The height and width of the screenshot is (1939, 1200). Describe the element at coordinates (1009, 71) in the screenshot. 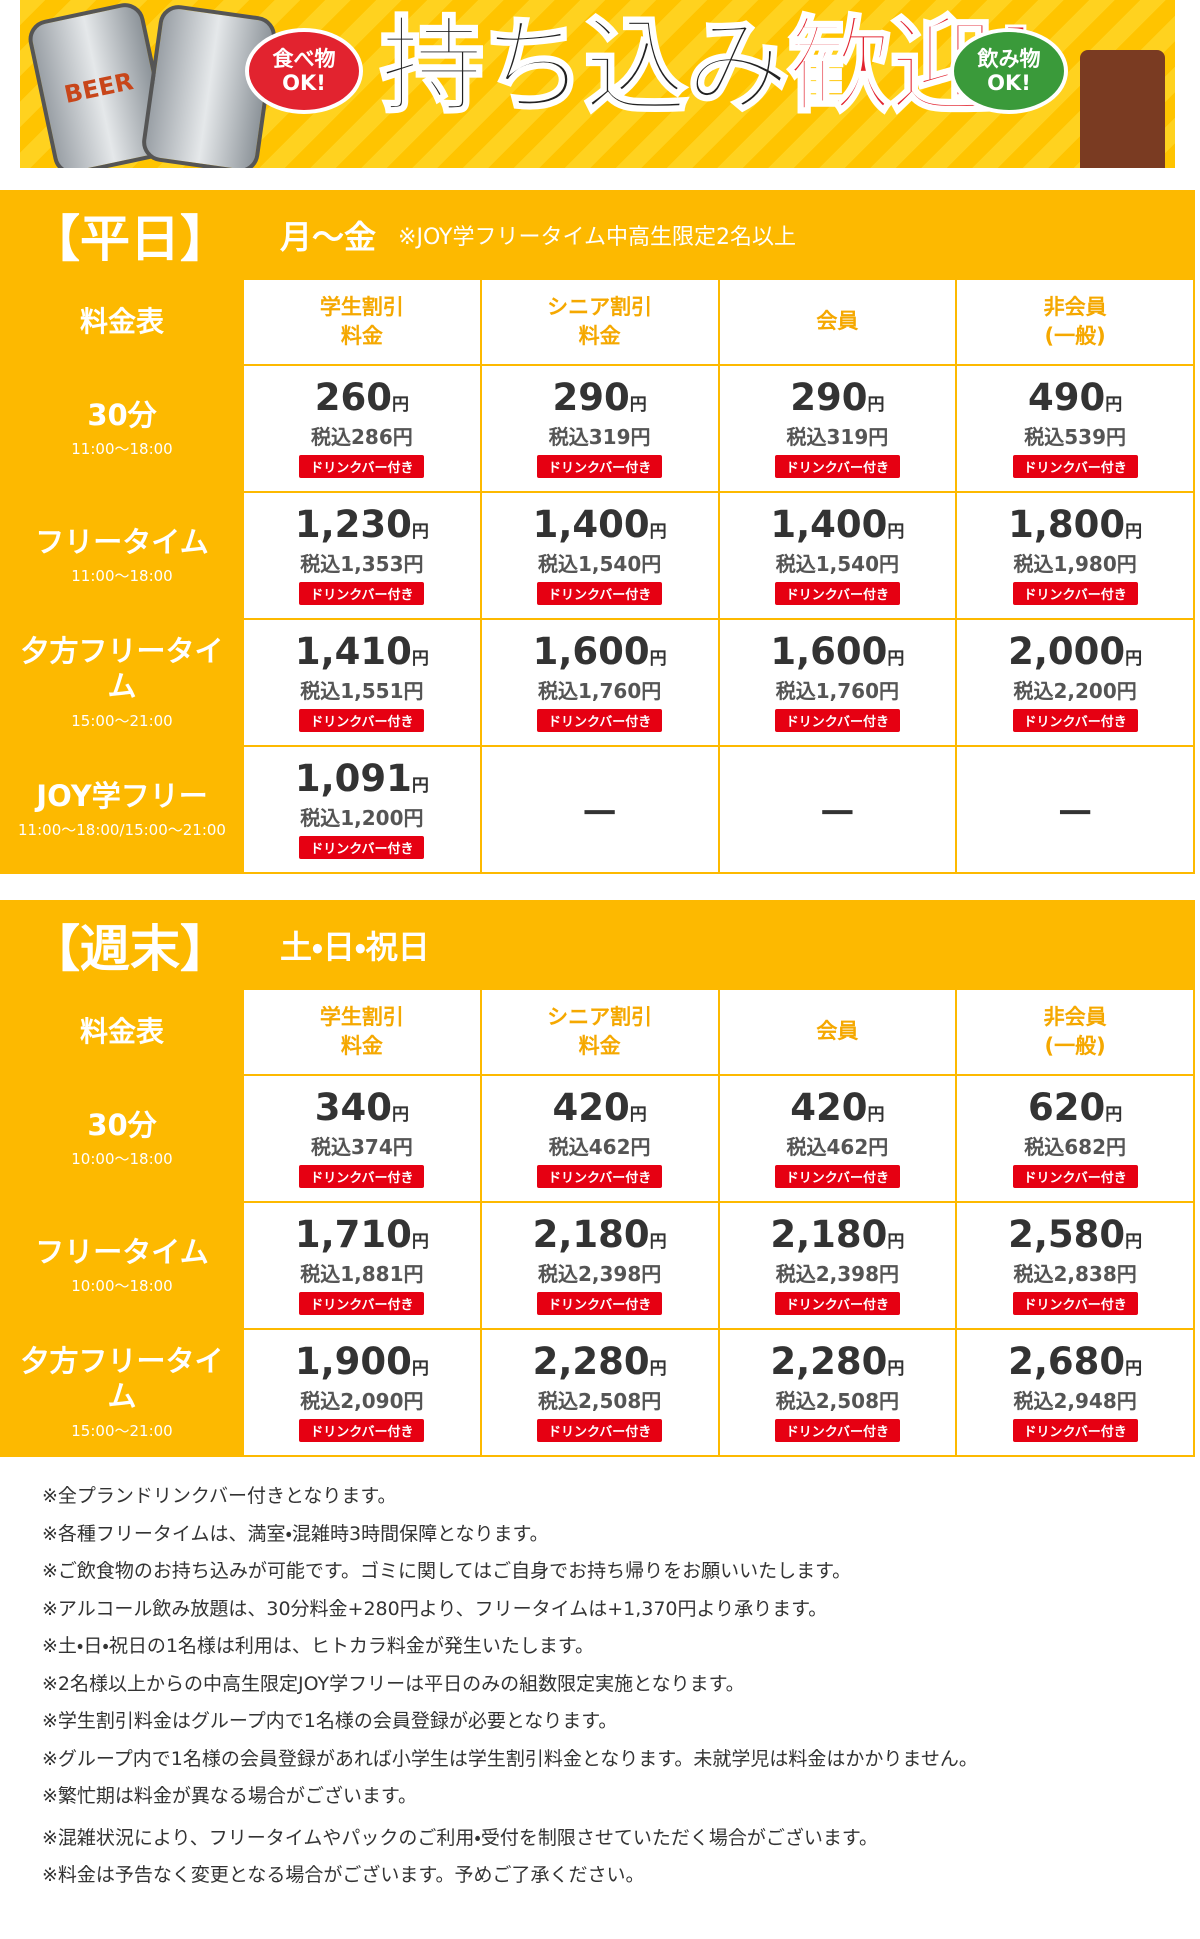

I see `drink-bubble: 飲み物 OK!` at that location.